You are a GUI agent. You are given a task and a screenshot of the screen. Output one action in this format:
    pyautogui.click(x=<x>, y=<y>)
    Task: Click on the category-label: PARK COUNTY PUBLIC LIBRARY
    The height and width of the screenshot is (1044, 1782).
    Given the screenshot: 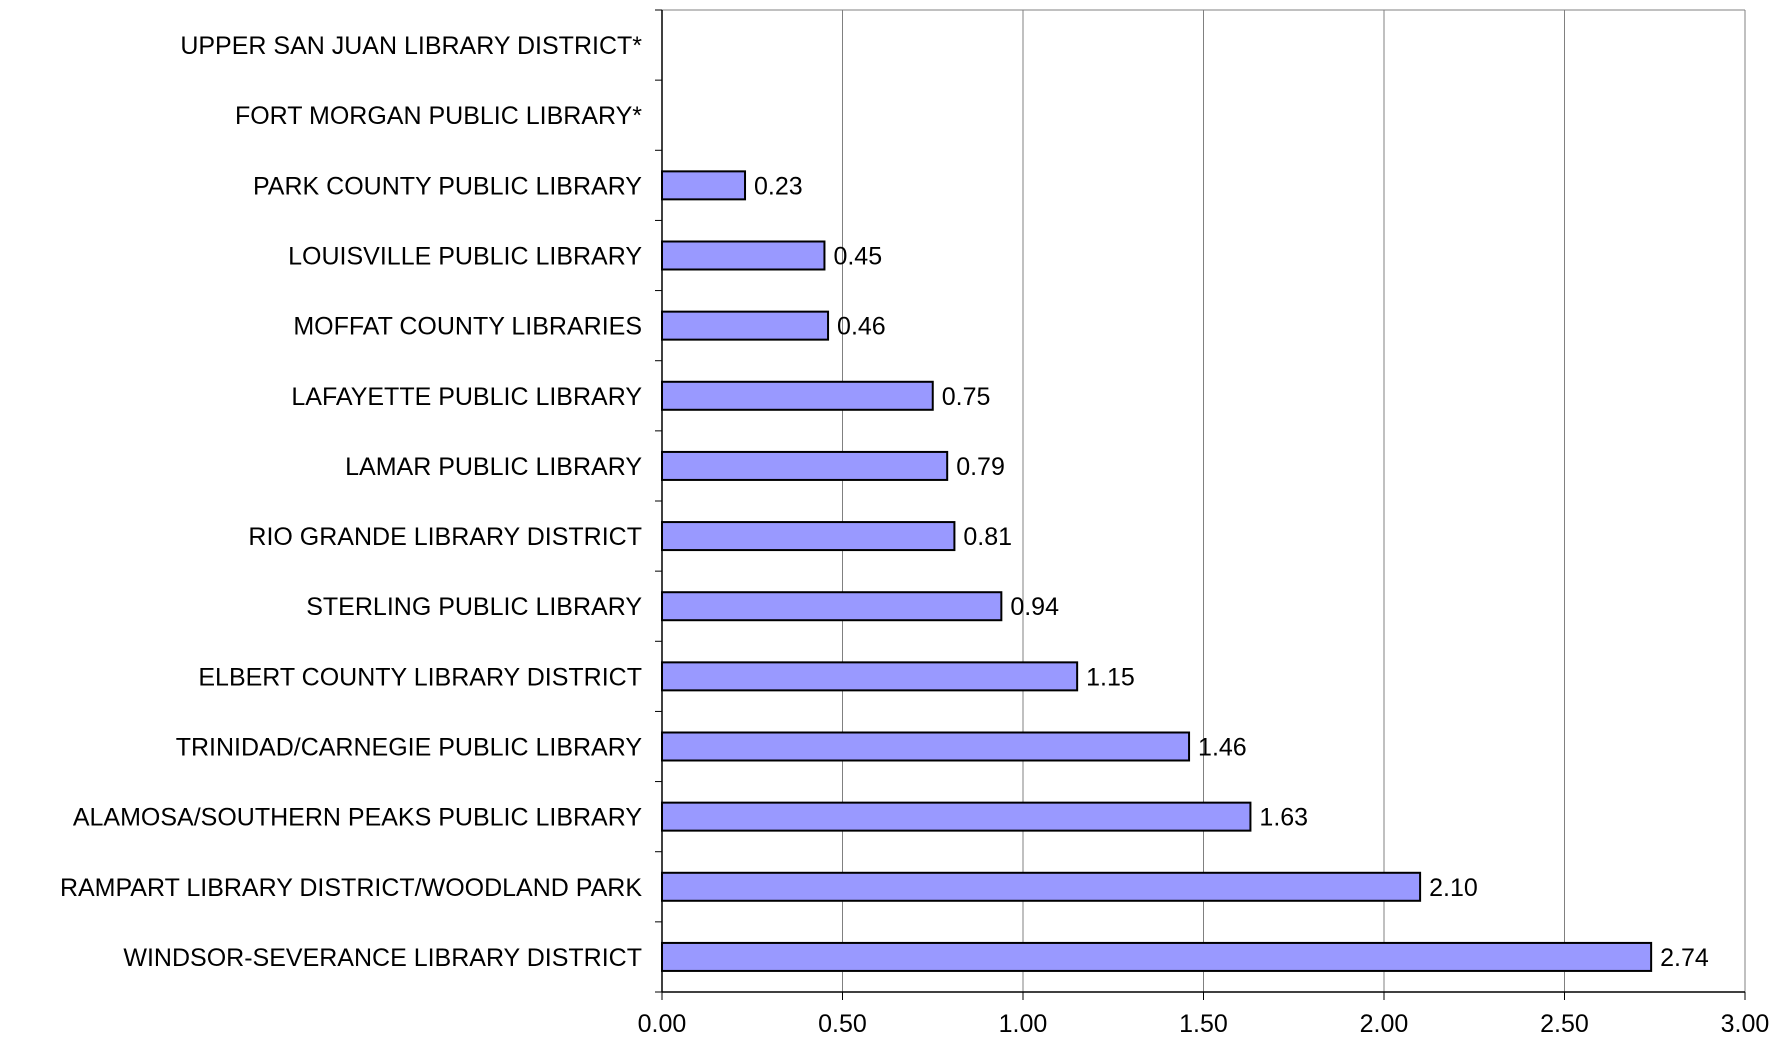 What is the action you would take?
    pyautogui.click(x=447, y=186)
    